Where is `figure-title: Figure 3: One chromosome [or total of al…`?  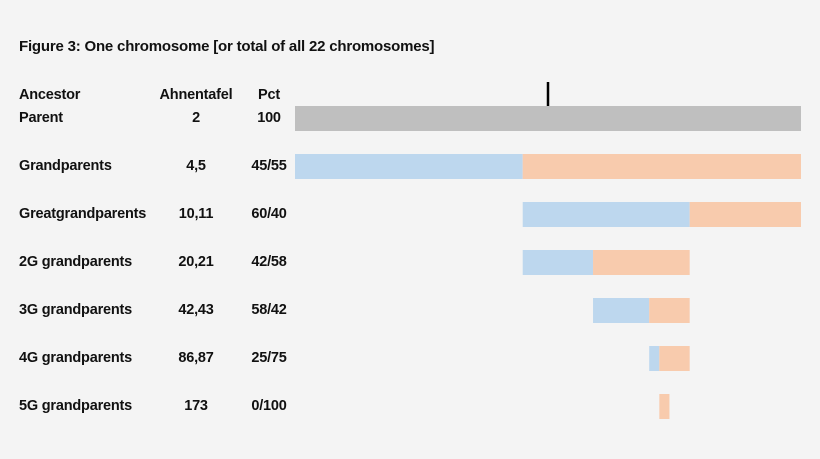
figure-title: Figure 3: One chromosome [or total of al… is located at coordinates (227, 46).